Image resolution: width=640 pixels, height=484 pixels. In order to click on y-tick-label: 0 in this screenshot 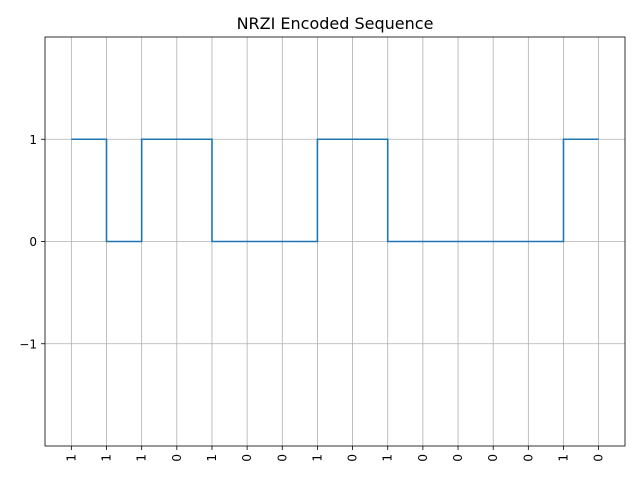, I will do `click(33, 242)`.